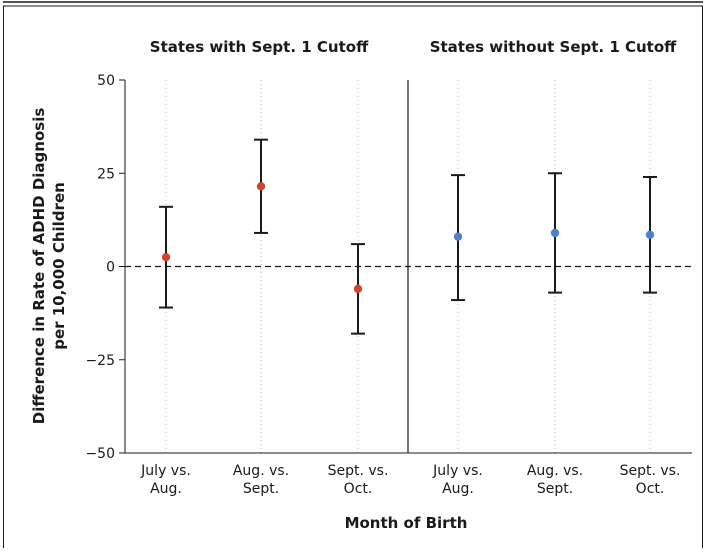 This screenshot has width=706, height=553. What do you see at coordinates (457, 471) in the screenshot?
I see `category-label-line1-1-0: July vs.` at bounding box center [457, 471].